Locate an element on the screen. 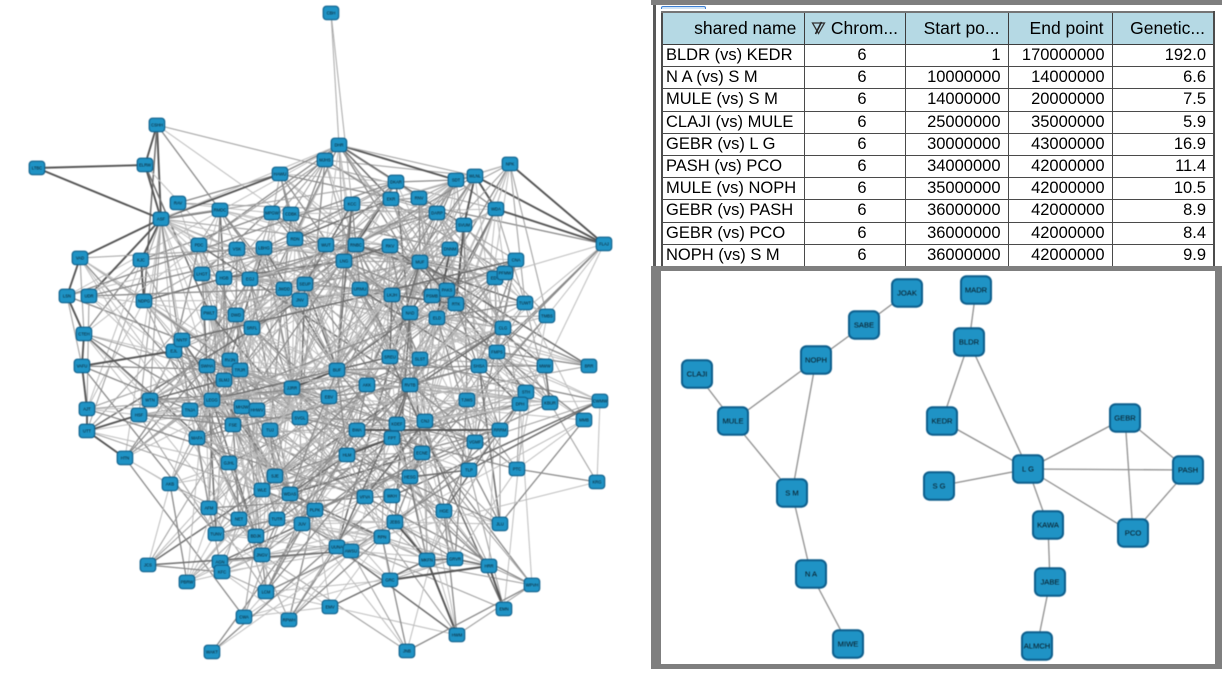 Image resolution: width=1222 pixels, height=674 pixels. svg-text: KAWA is located at coordinates (1048, 525).